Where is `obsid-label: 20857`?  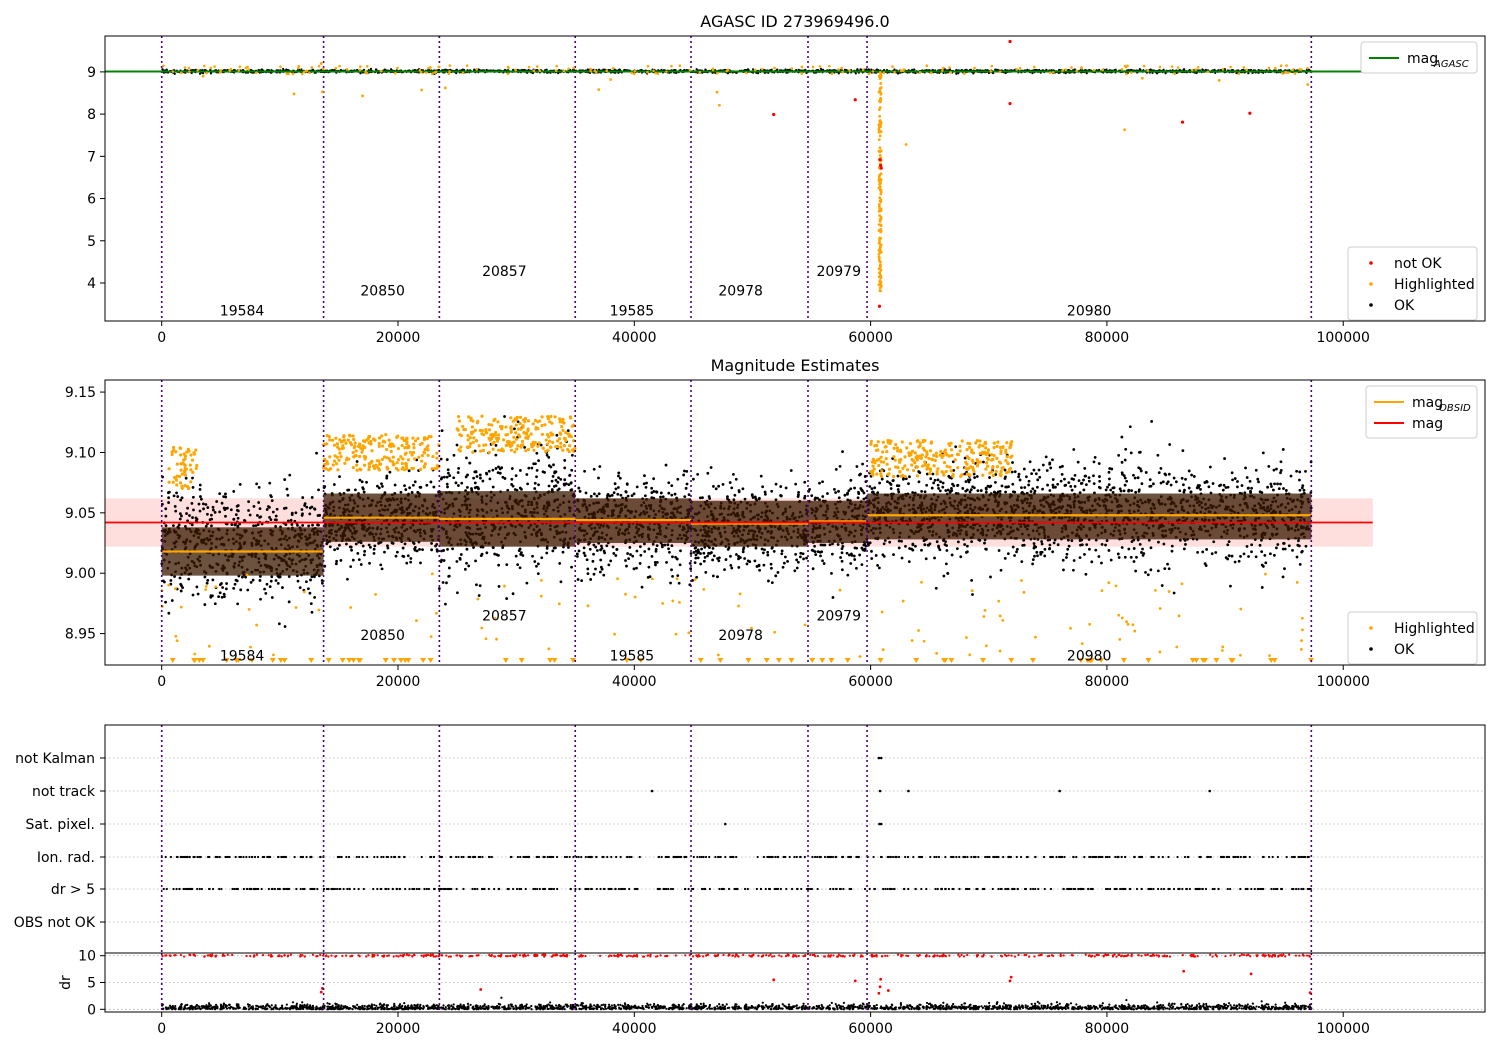
obsid-label: 20857 is located at coordinates (504, 272).